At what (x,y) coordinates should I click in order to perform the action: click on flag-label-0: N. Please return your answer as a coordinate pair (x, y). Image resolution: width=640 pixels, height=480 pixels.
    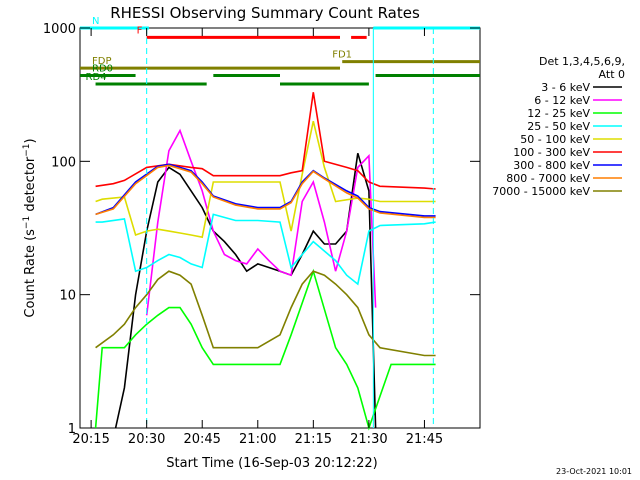
    Looking at the image, I should click on (95, 21).